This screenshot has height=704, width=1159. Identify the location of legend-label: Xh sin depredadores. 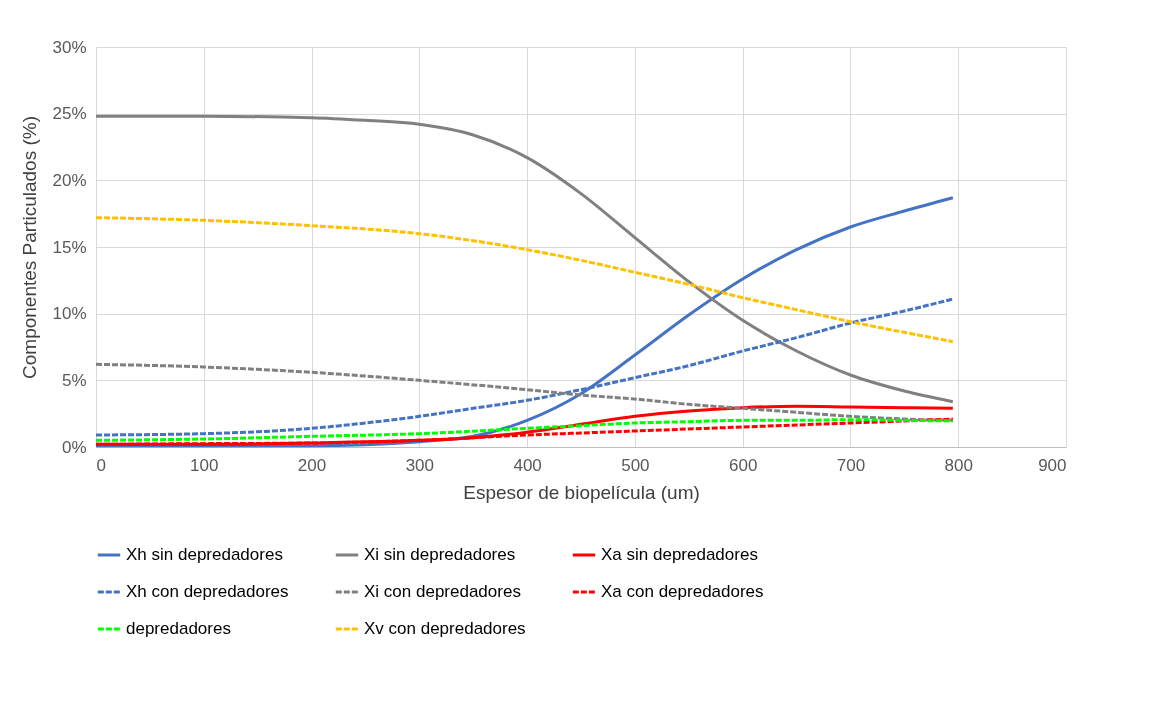
(204, 554).